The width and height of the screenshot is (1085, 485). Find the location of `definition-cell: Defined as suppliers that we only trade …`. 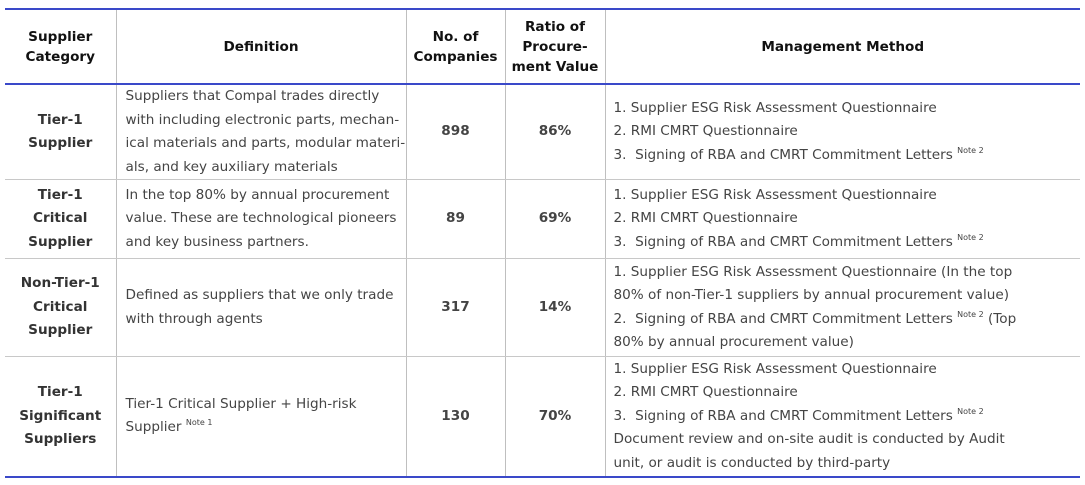

definition-cell: Defined as suppliers that we only trade … is located at coordinates (260, 307).